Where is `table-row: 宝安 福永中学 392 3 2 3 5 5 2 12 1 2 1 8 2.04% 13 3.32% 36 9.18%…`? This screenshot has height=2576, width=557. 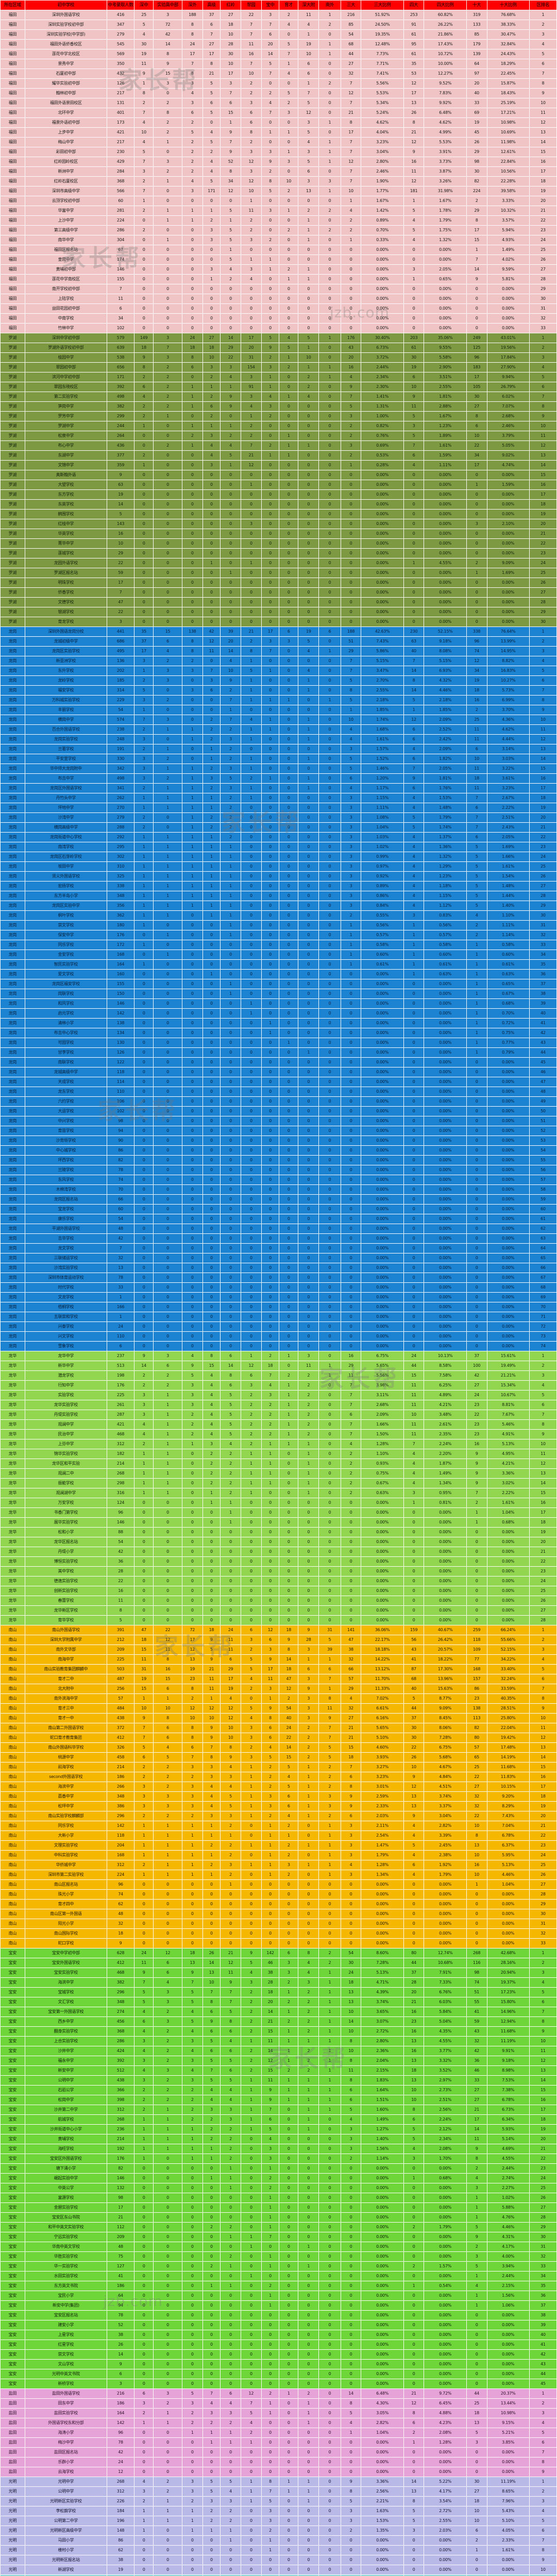 table-row: 宝安 福永中学 392 3 2 3 5 5 2 12 1 2 1 8 2.04% 13 3.32% 36 9.18%… is located at coordinates (278, 2061).